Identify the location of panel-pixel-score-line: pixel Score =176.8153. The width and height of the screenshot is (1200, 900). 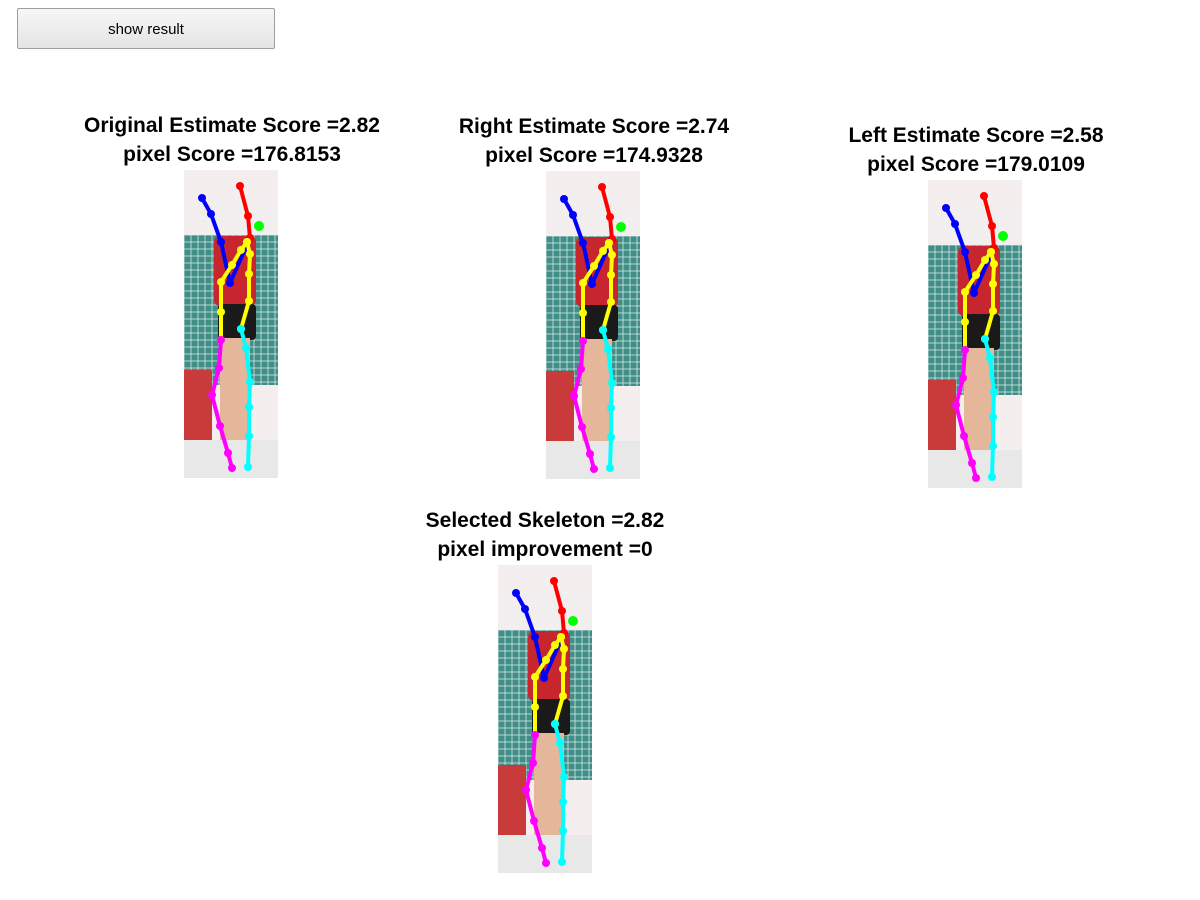
(232, 154).